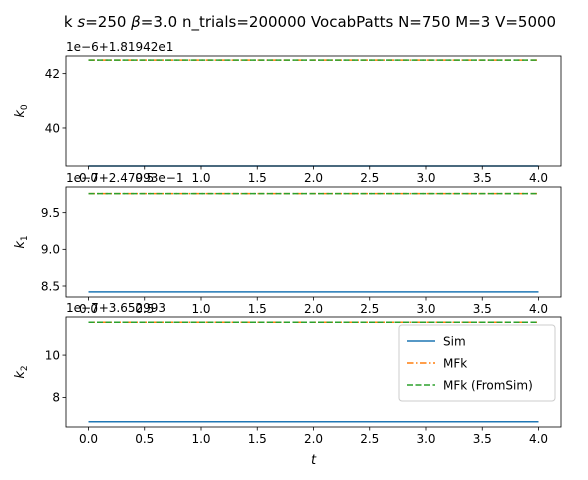 The height and width of the screenshot is (480, 588). What do you see at coordinates (25, 368) in the screenshot?
I see `y-axis-label-subscript: 2` at bounding box center [25, 368].